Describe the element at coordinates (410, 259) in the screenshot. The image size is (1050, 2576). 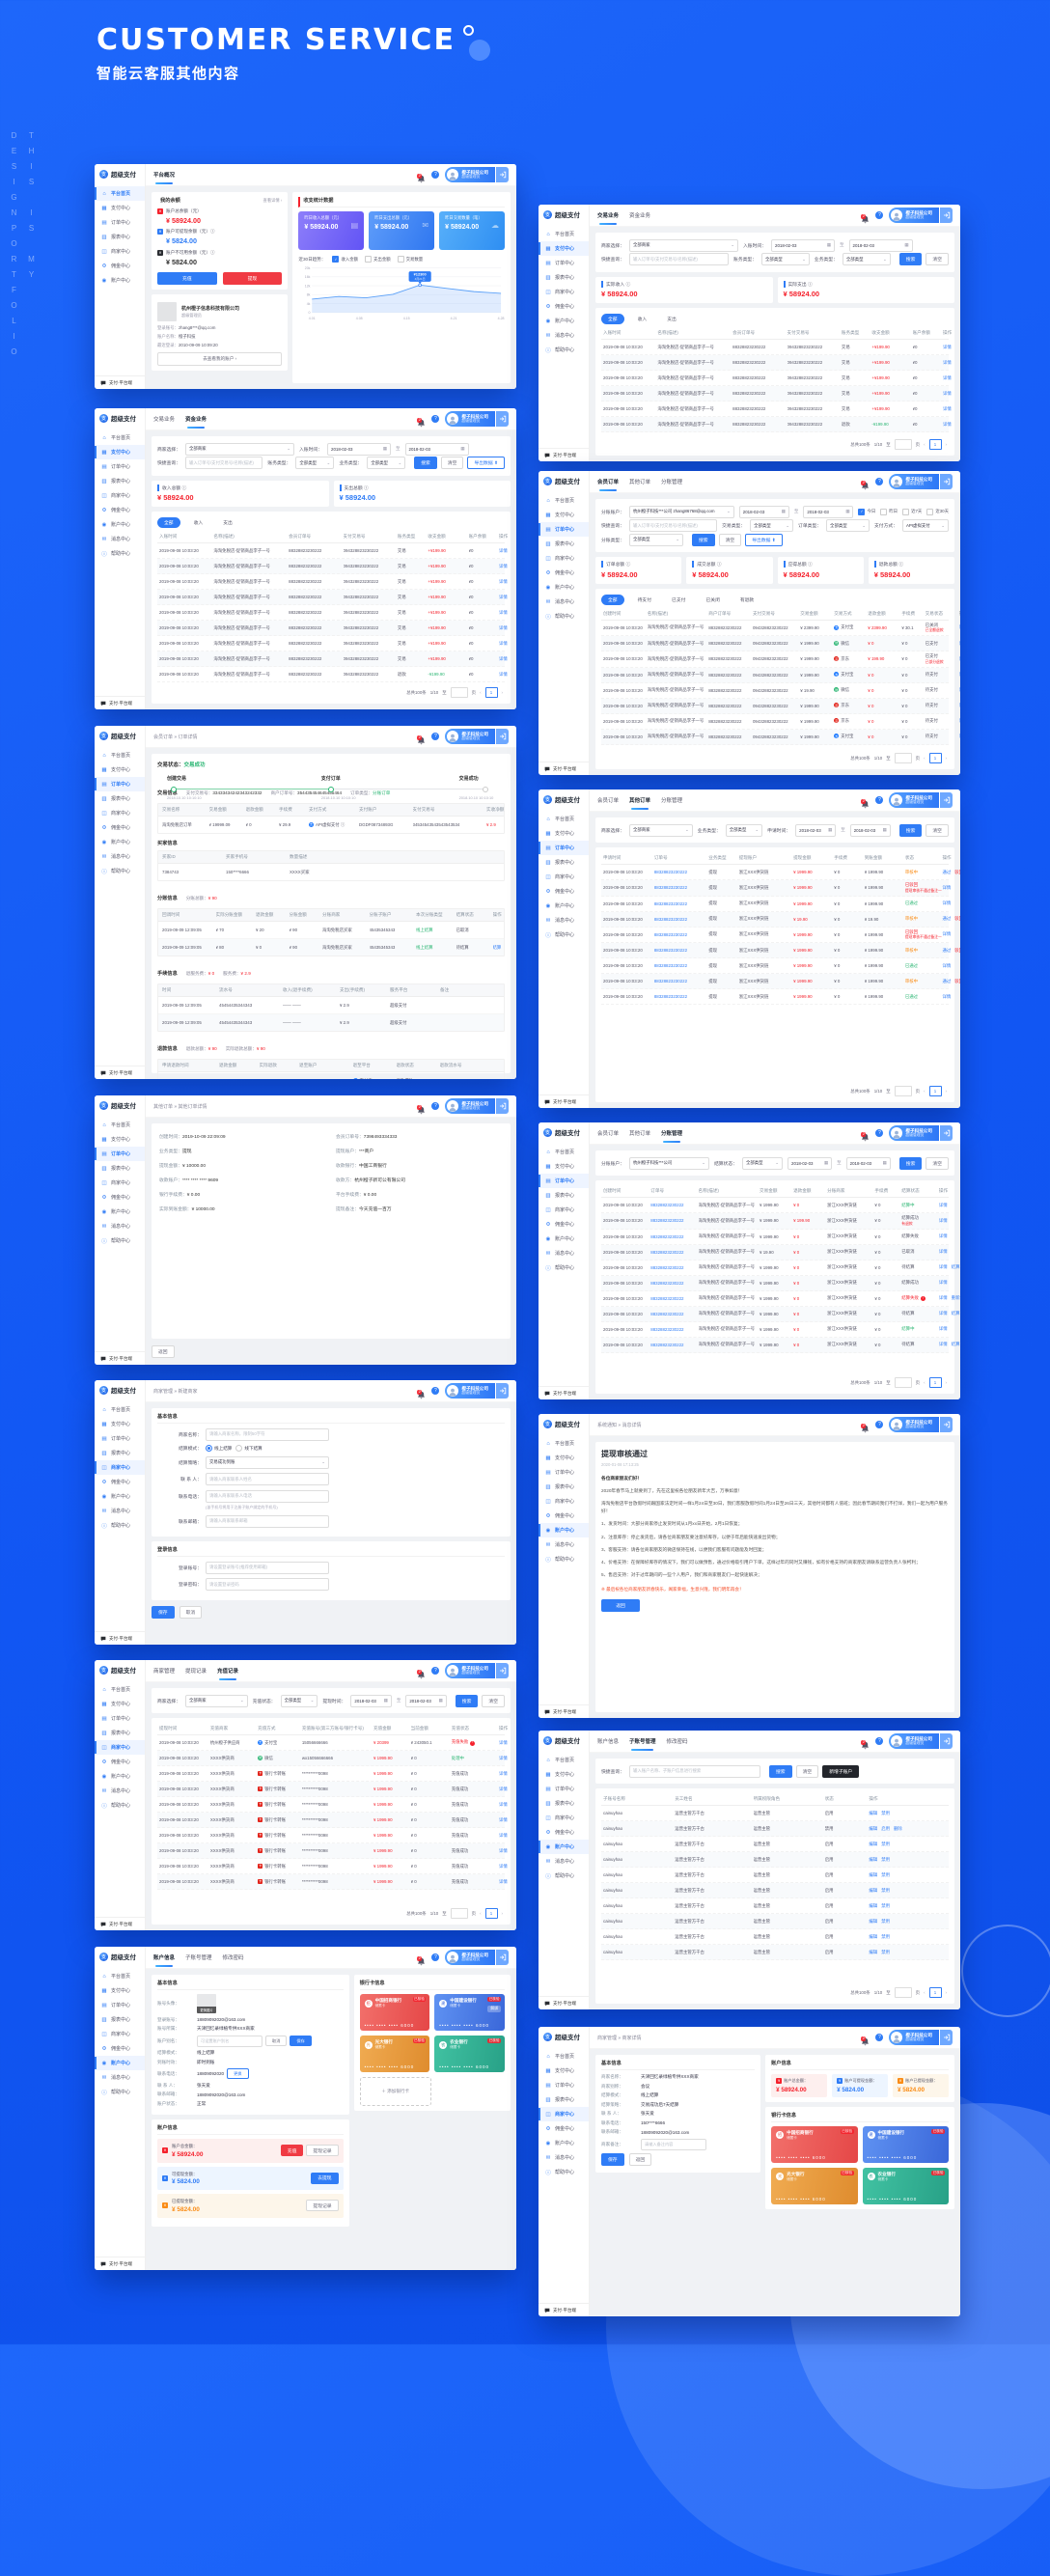
I see `checkbox-交易数量: 交易数量` at that location.